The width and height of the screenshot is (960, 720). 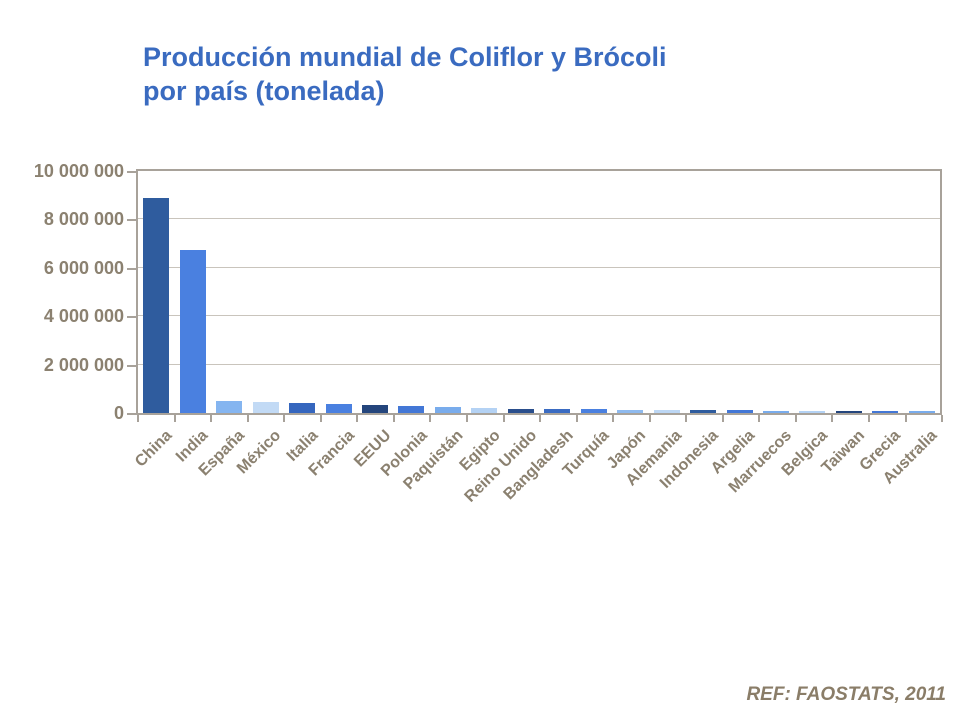 What do you see at coordinates (264, 91) in the screenshot?
I see `chart-title-line2: por país (tonelada)` at bounding box center [264, 91].